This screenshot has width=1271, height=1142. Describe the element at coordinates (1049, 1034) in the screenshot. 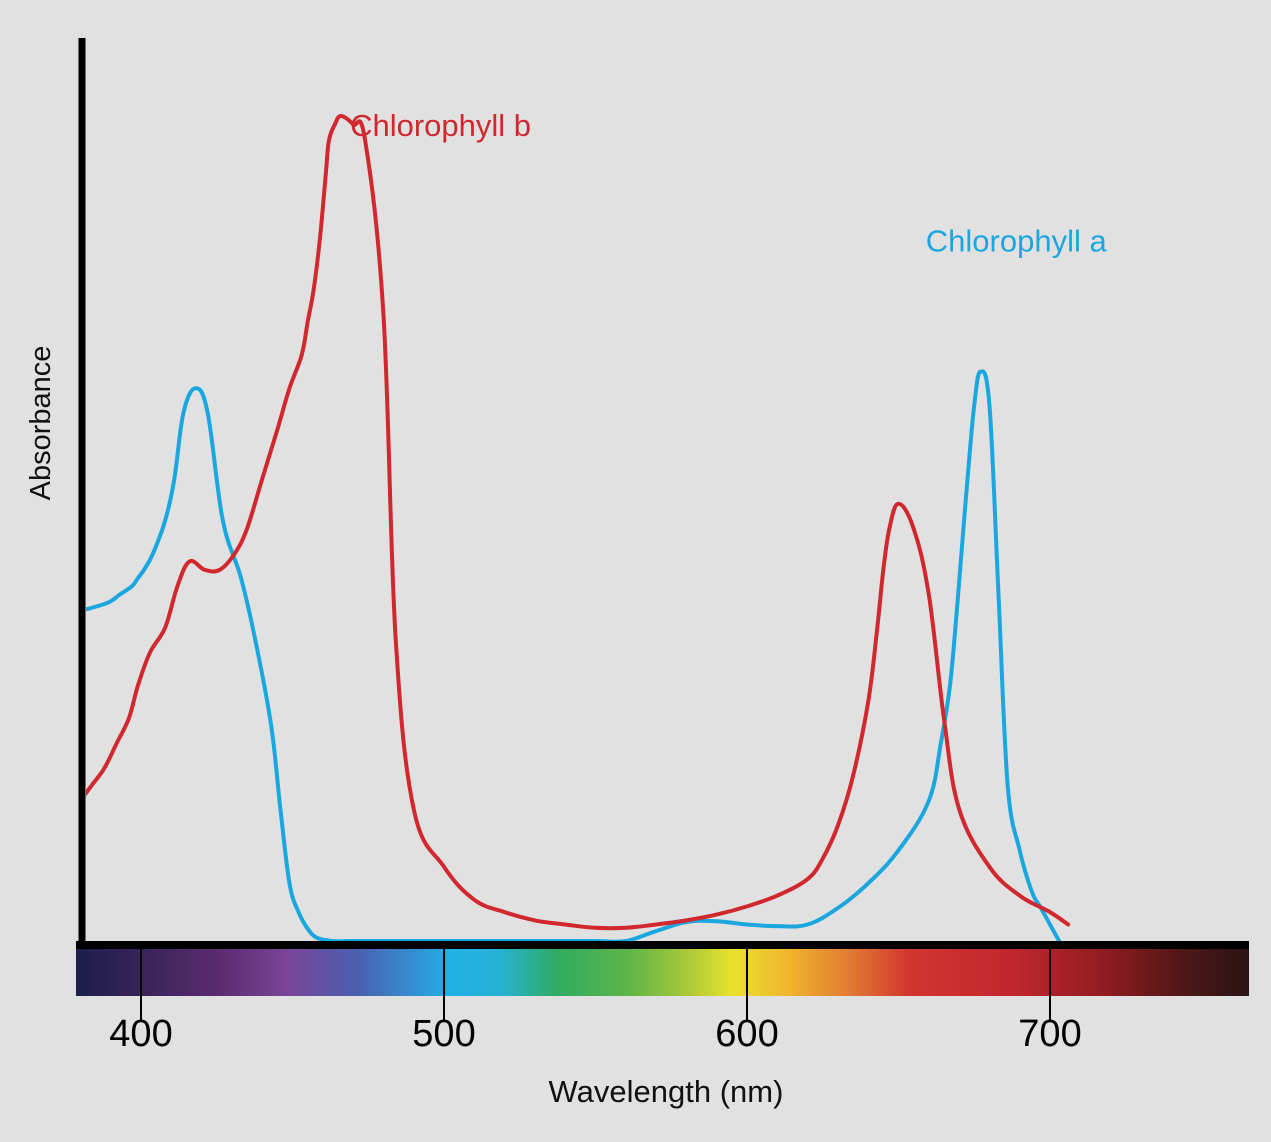

I see `x-tick-label: 700` at that location.